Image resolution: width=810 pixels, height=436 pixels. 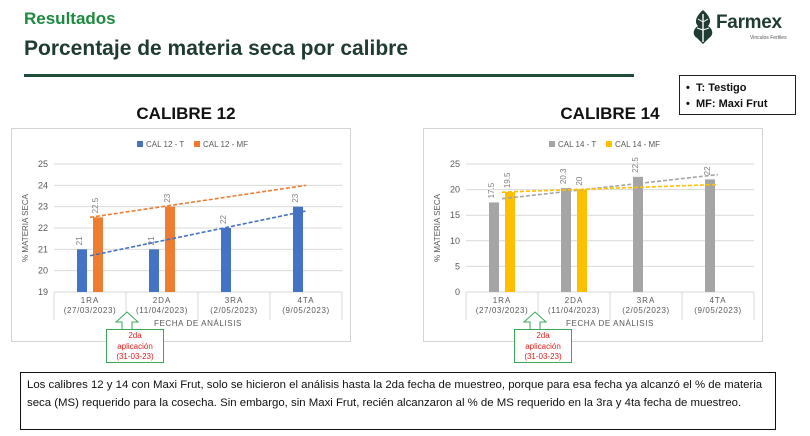 I want to click on legend-text: MF: Maxi Frut, so click(x=731, y=104).